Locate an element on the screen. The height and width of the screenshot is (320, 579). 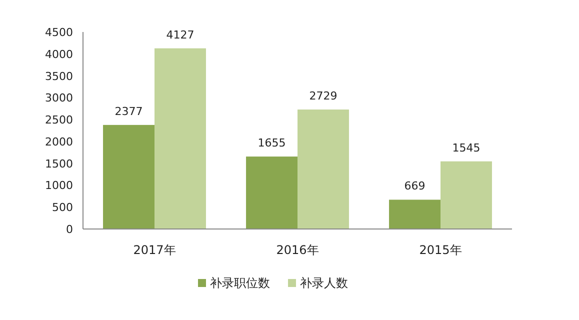
x-tick-label: 2015年 is located at coordinates (440, 250).